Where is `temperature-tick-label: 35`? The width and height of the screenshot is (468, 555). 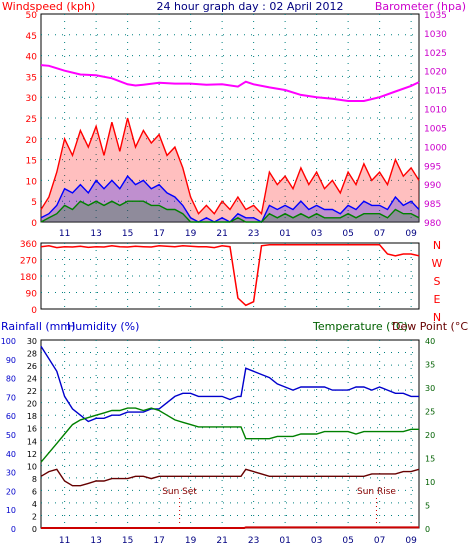 temperature-tick-label: 35 is located at coordinates (430, 365).